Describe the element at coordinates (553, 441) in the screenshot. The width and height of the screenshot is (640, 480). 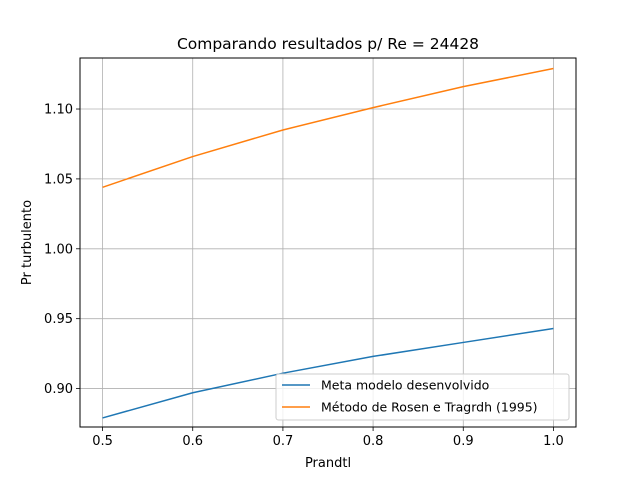
I see `x-tick-label: 1.0` at that location.